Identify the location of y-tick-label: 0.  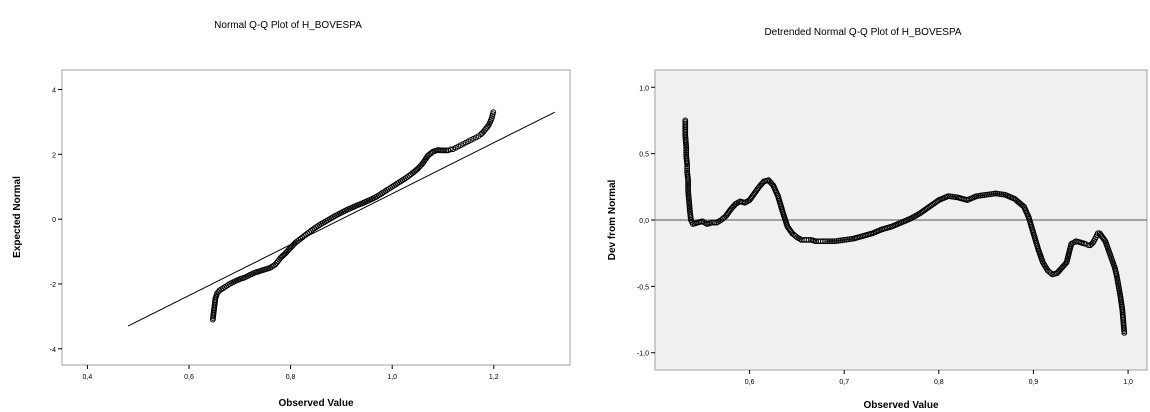
(54, 220).